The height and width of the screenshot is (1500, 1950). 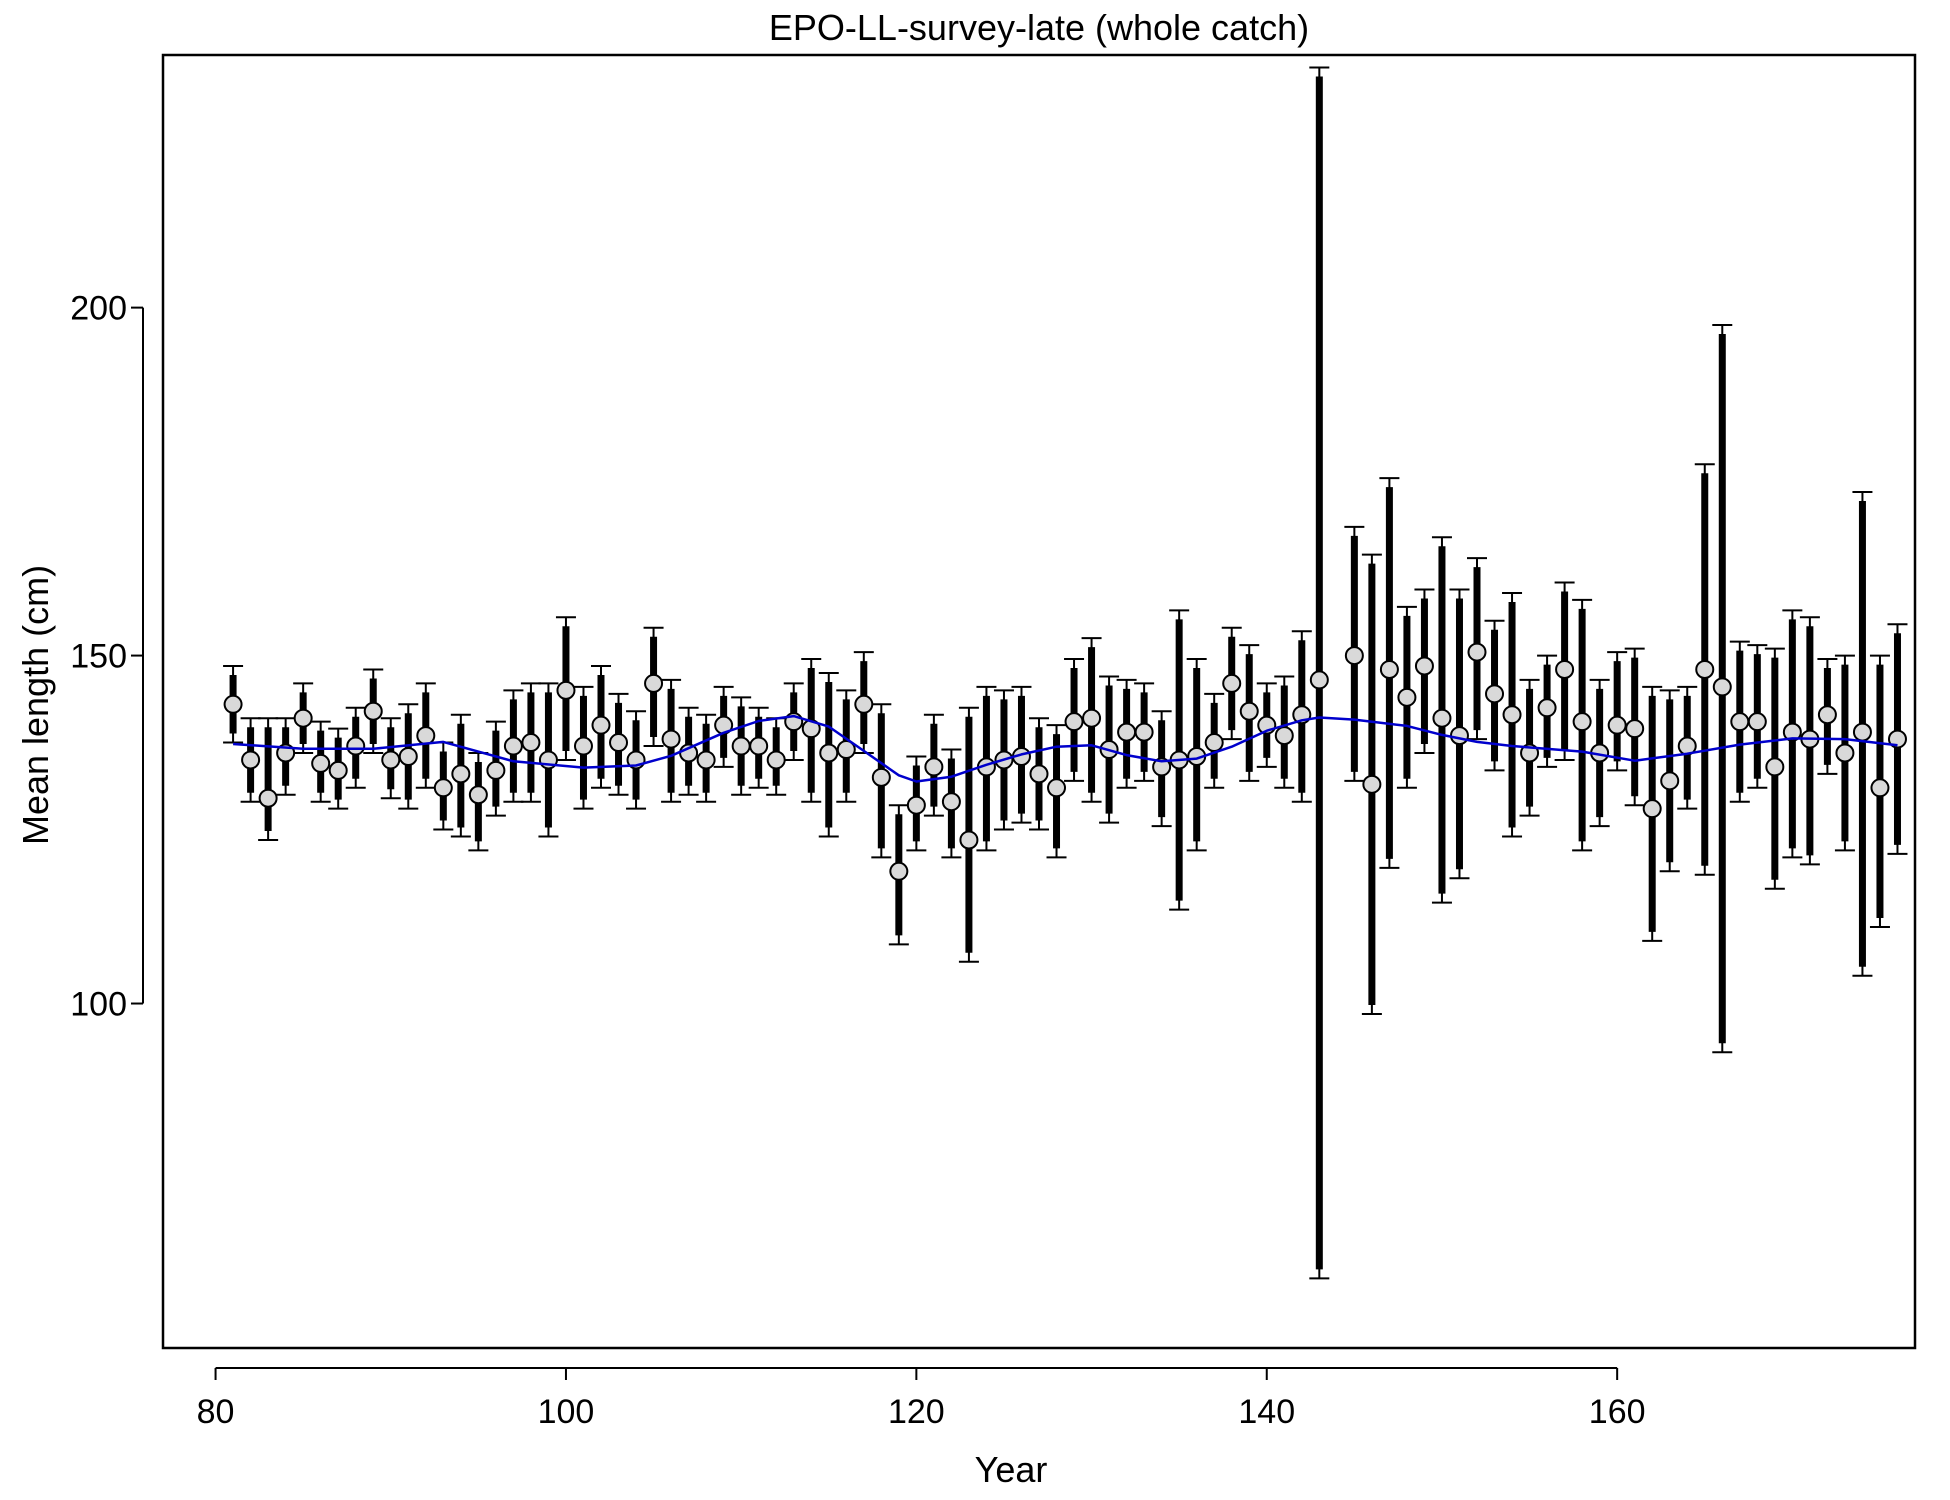 I want to click on expected-series, so click(x=1065, y=748).